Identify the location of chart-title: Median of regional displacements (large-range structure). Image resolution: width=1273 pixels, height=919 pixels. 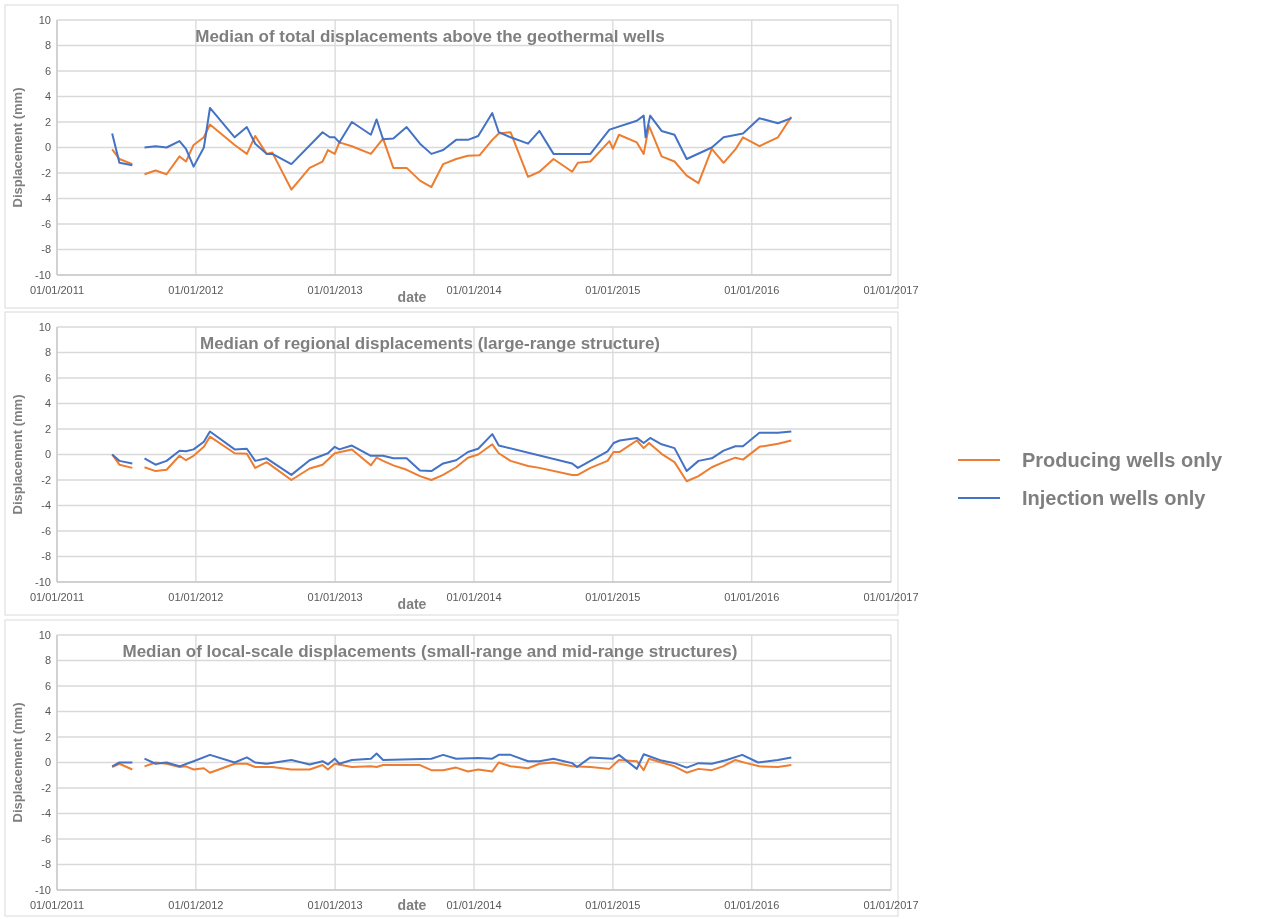
(430, 343).